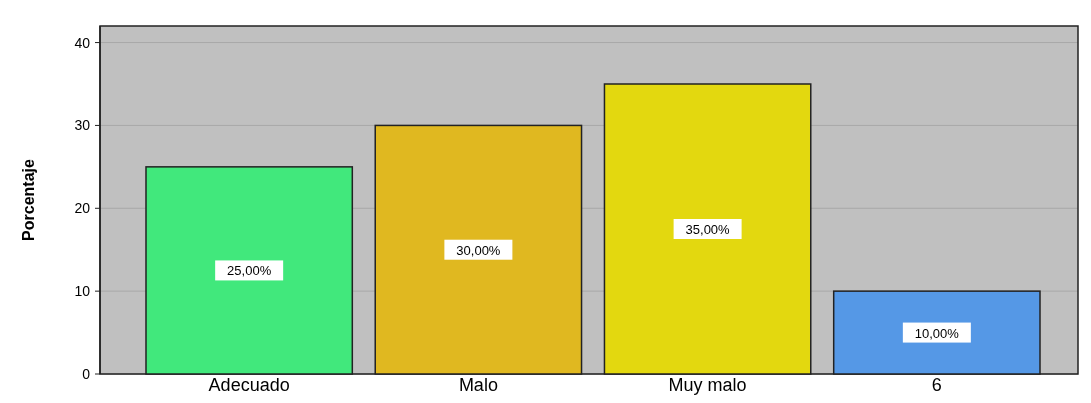  What do you see at coordinates (478, 250) in the screenshot?
I see `data-label: 30,00%` at bounding box center [478, 250].